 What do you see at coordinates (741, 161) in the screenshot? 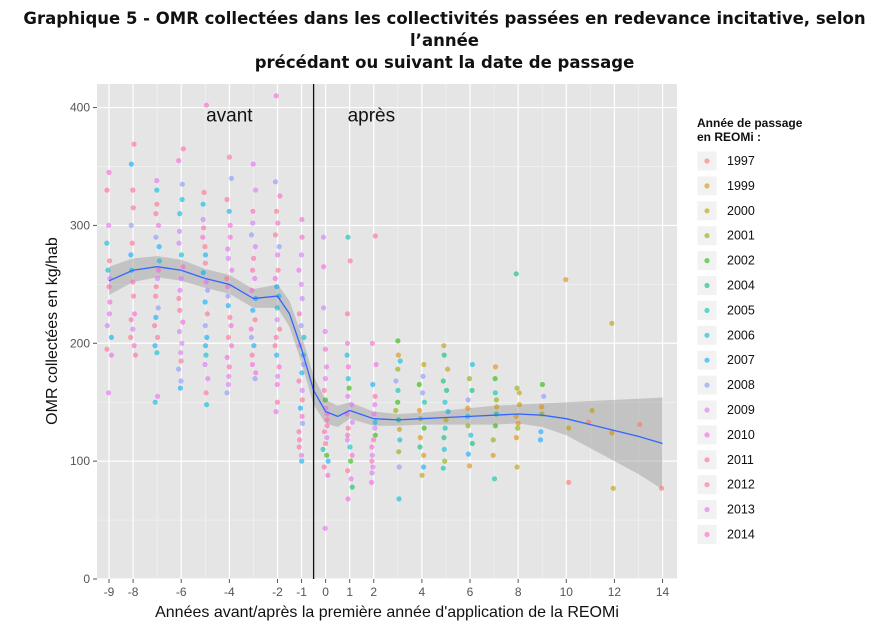
I see `legend-label: 1997` at bounding box center [741, 161].